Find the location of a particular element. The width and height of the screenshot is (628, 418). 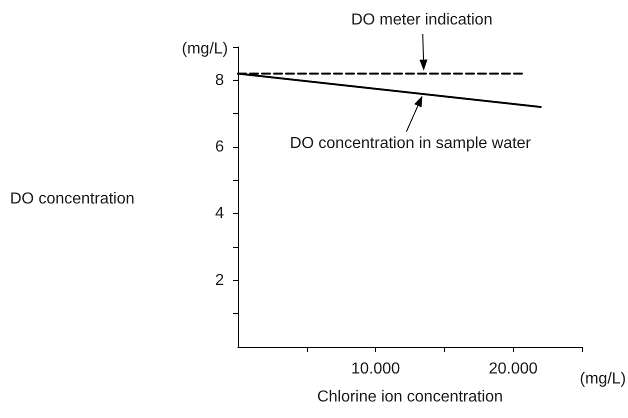

y-tick-label: 4 is located at coordinates (219, 213).